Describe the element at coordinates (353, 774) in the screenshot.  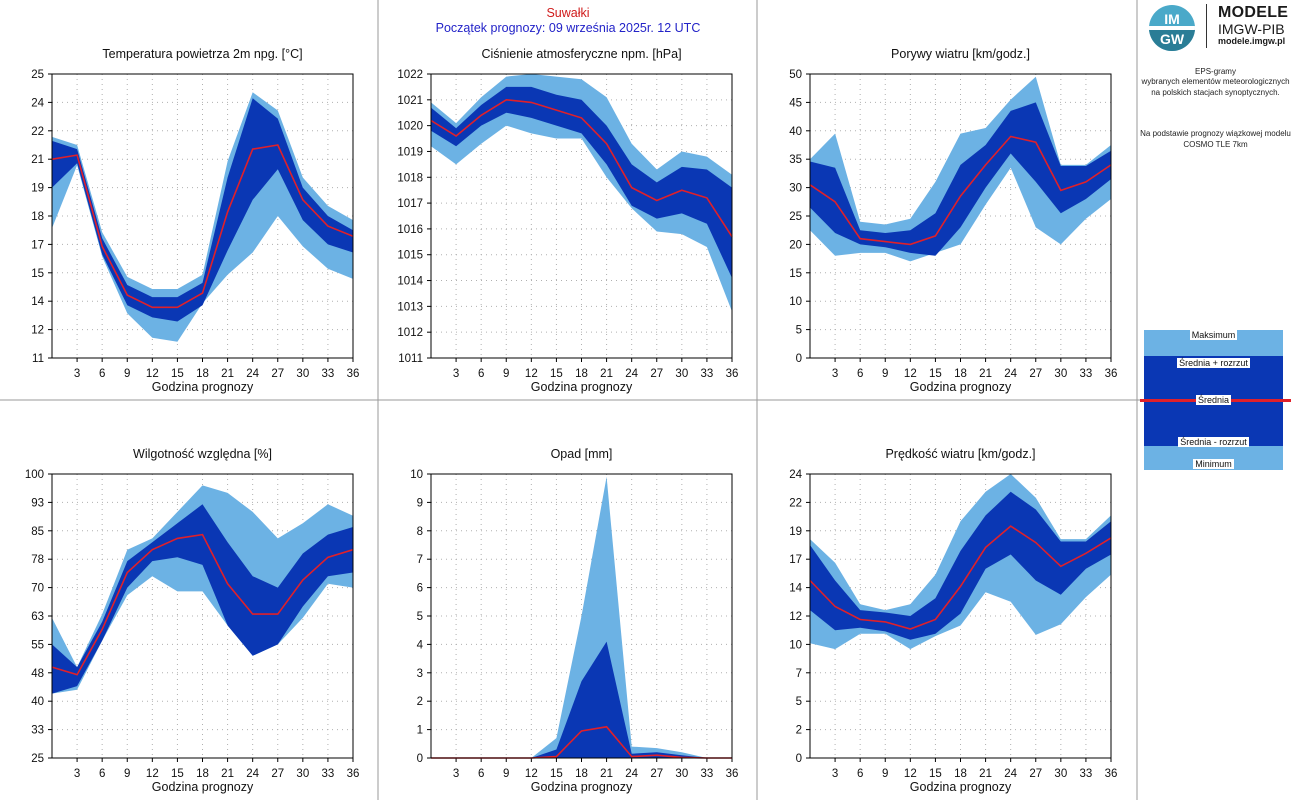
I see `humidity-xtick-label: 36` at that location.